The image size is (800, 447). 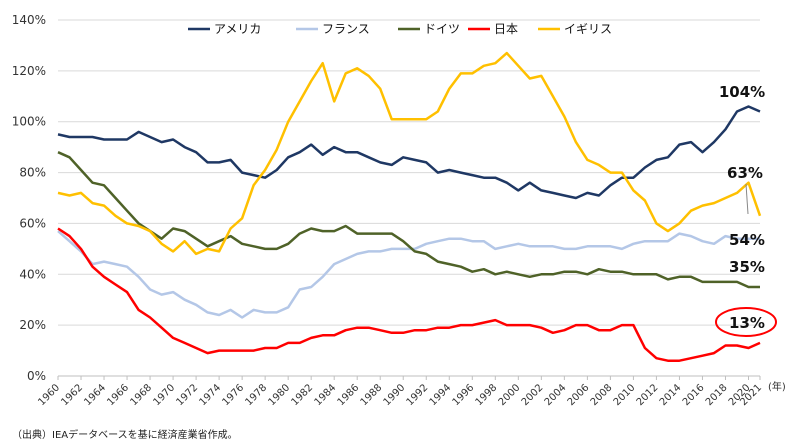 What do you see at coordinates (29, 122) in the screenshot?
I see `y-tick-label: 100%` at bounding box center [29, 122].